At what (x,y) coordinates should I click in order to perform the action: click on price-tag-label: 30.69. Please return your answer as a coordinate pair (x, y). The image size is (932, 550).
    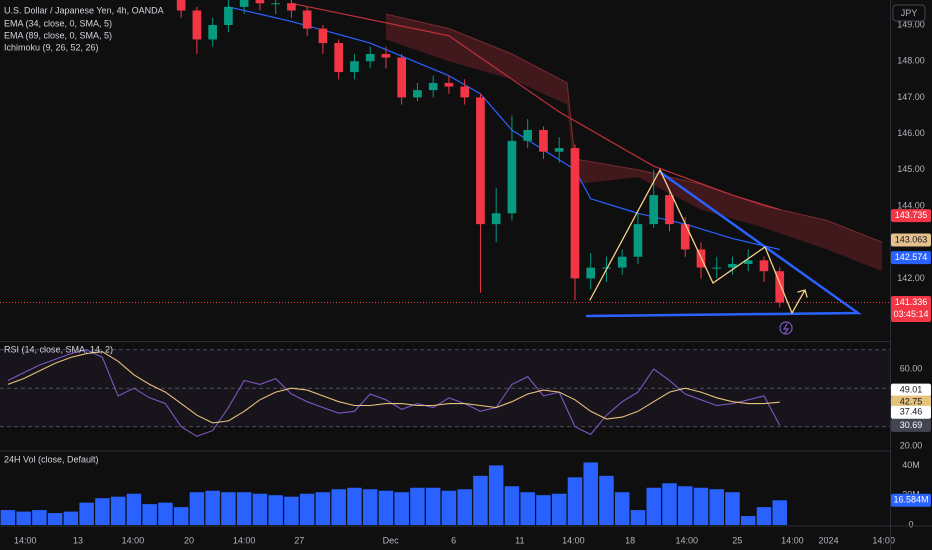
    Looking at the image, I should click on (911, 425).